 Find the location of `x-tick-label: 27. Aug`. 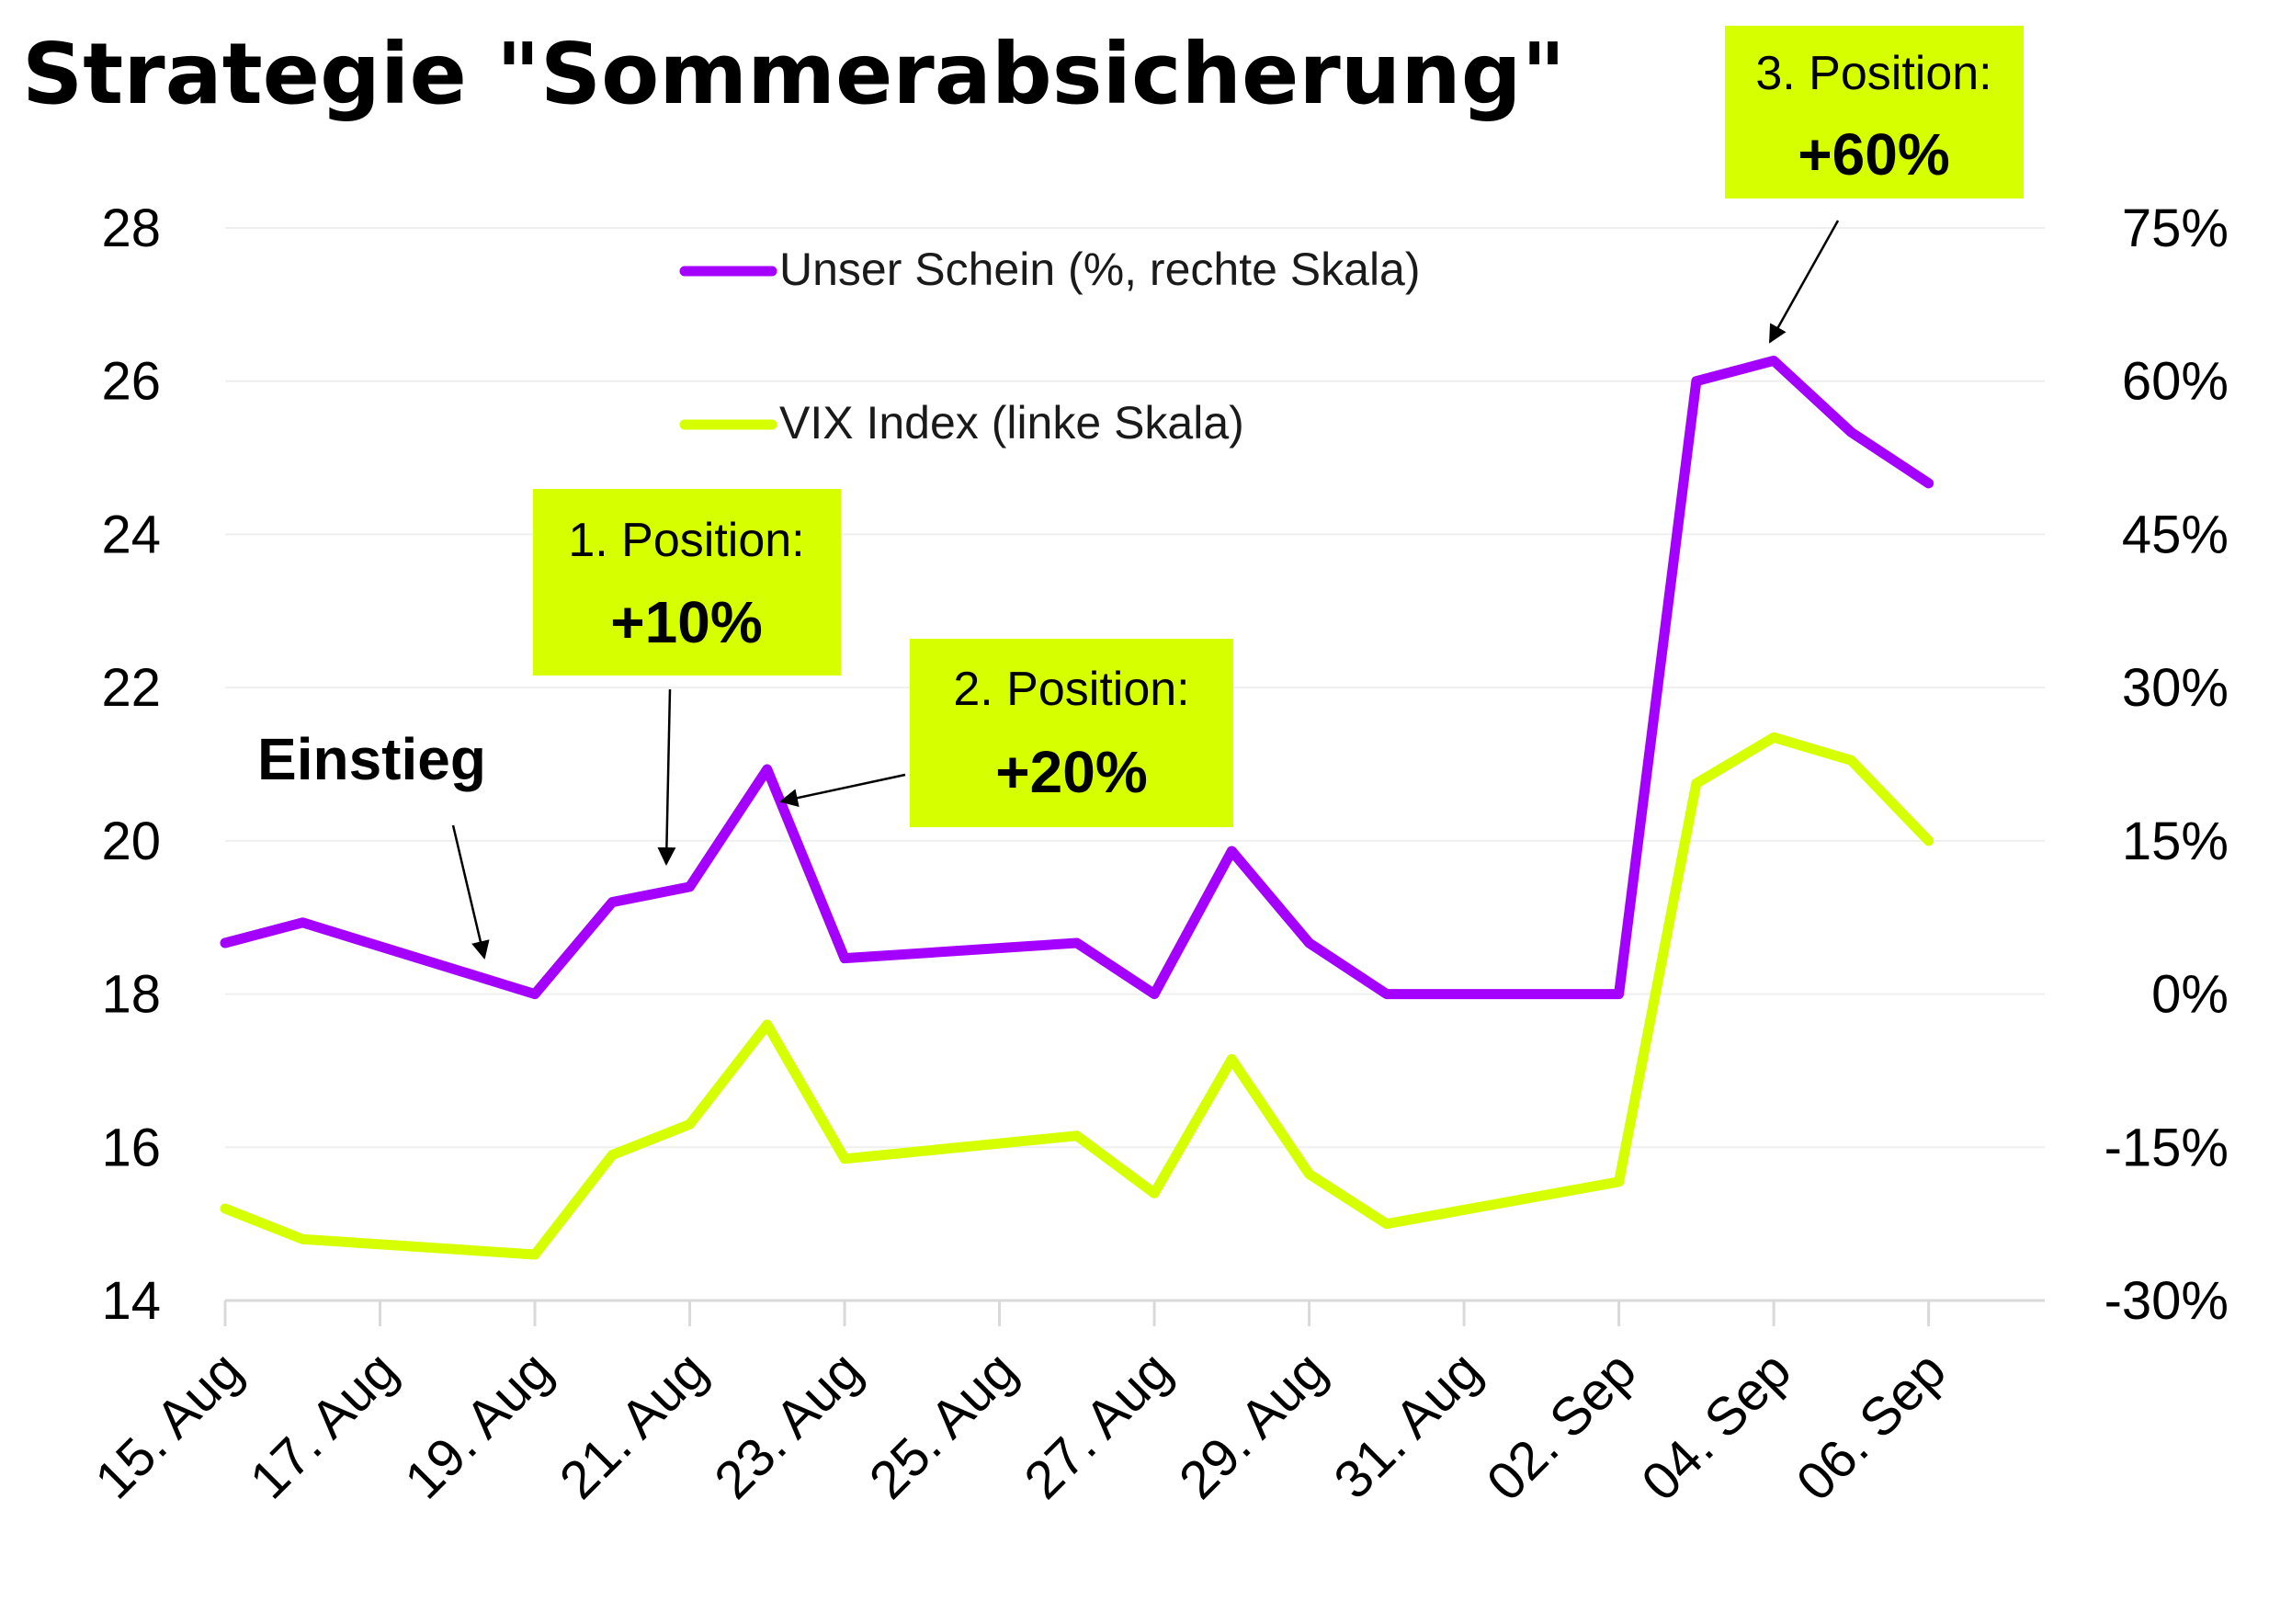

x-tick-label: 27. Aug is located at coordinates (1098, 1425).